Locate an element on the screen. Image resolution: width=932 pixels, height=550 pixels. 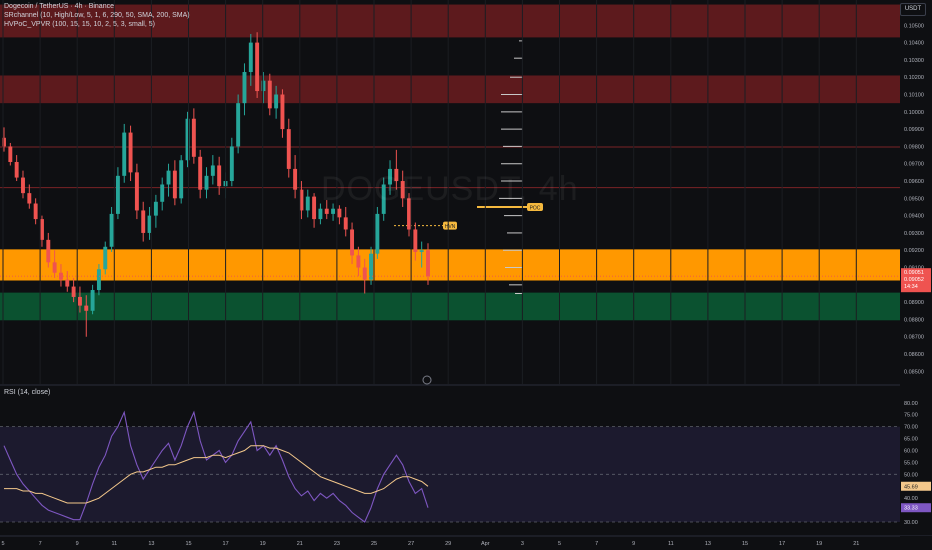
time-tick-label: 27 is located at coordinates (411, 544).